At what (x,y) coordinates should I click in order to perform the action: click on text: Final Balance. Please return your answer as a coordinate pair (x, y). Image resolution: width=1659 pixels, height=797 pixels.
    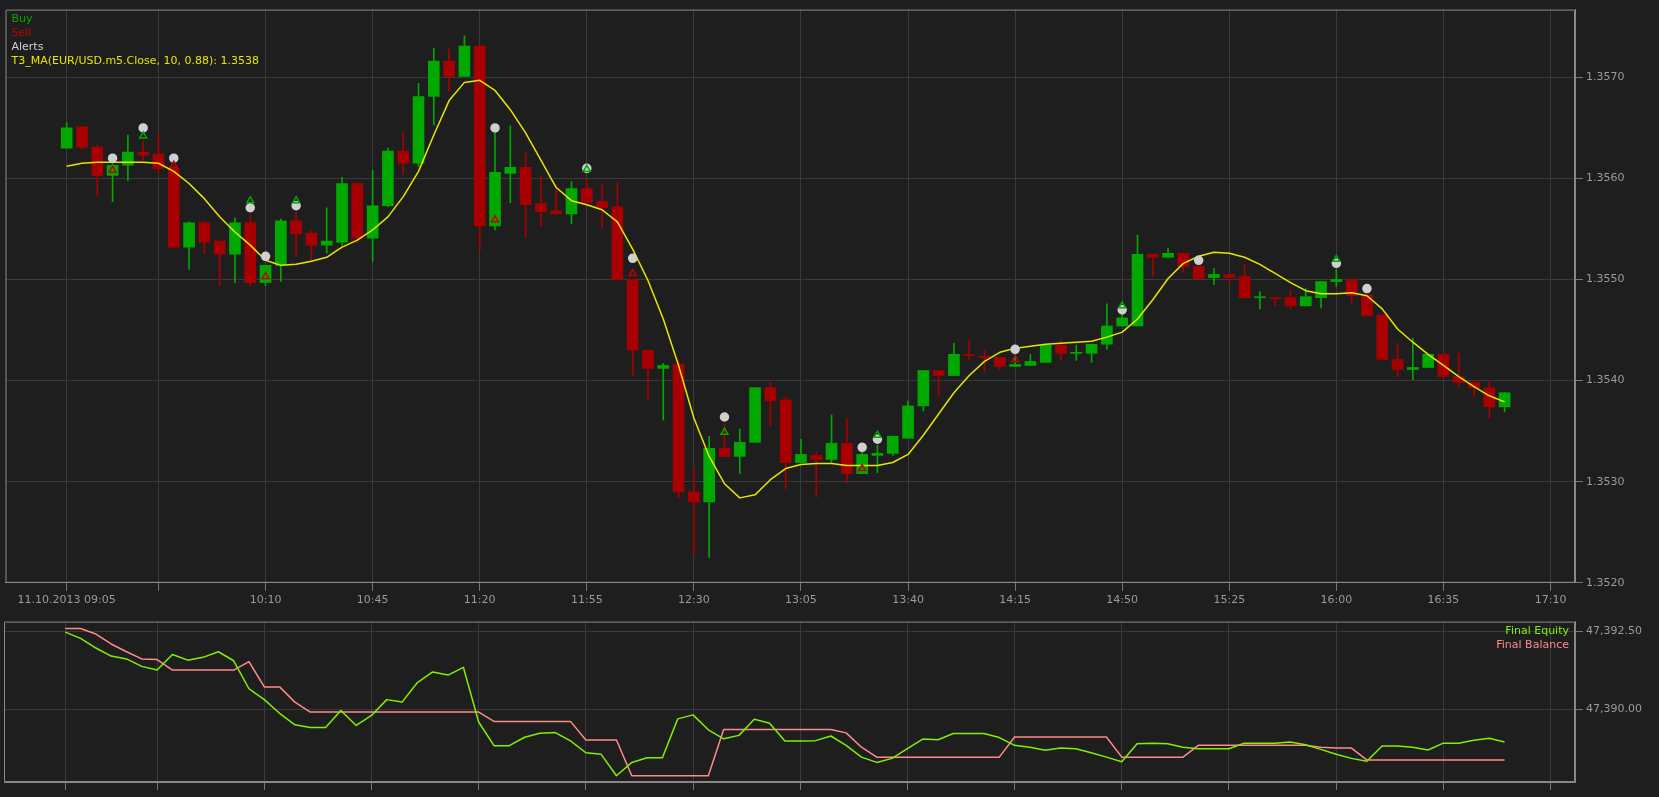
    Looking at the image, I should click on (1533, 644).